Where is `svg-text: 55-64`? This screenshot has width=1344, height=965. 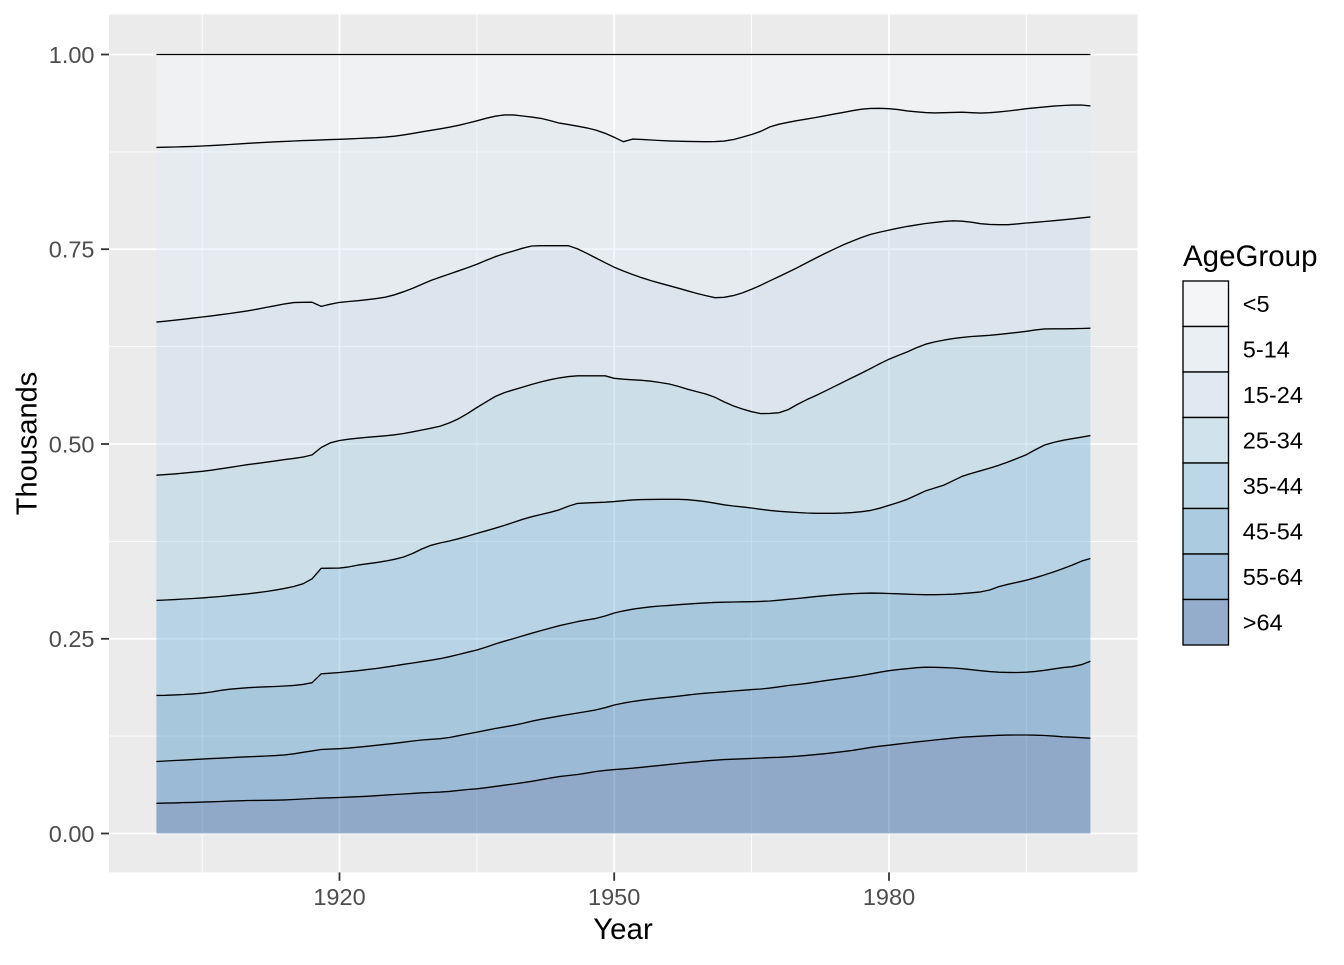
svg-text: 55-64 is located at coordinates (1273, 577).